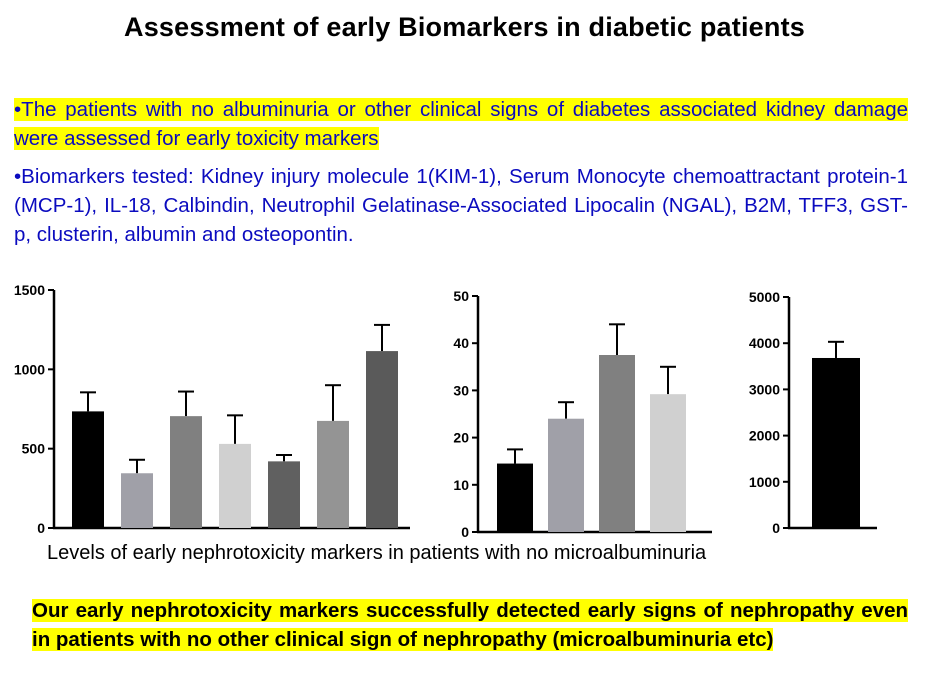  I want to click on y-tick-label-2-1: 10, so click(461, 485).